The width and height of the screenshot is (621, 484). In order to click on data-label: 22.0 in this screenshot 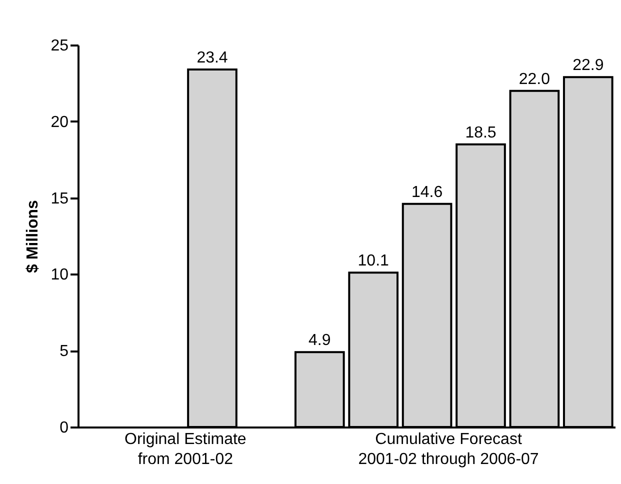, I will do `click(534, 79)`.